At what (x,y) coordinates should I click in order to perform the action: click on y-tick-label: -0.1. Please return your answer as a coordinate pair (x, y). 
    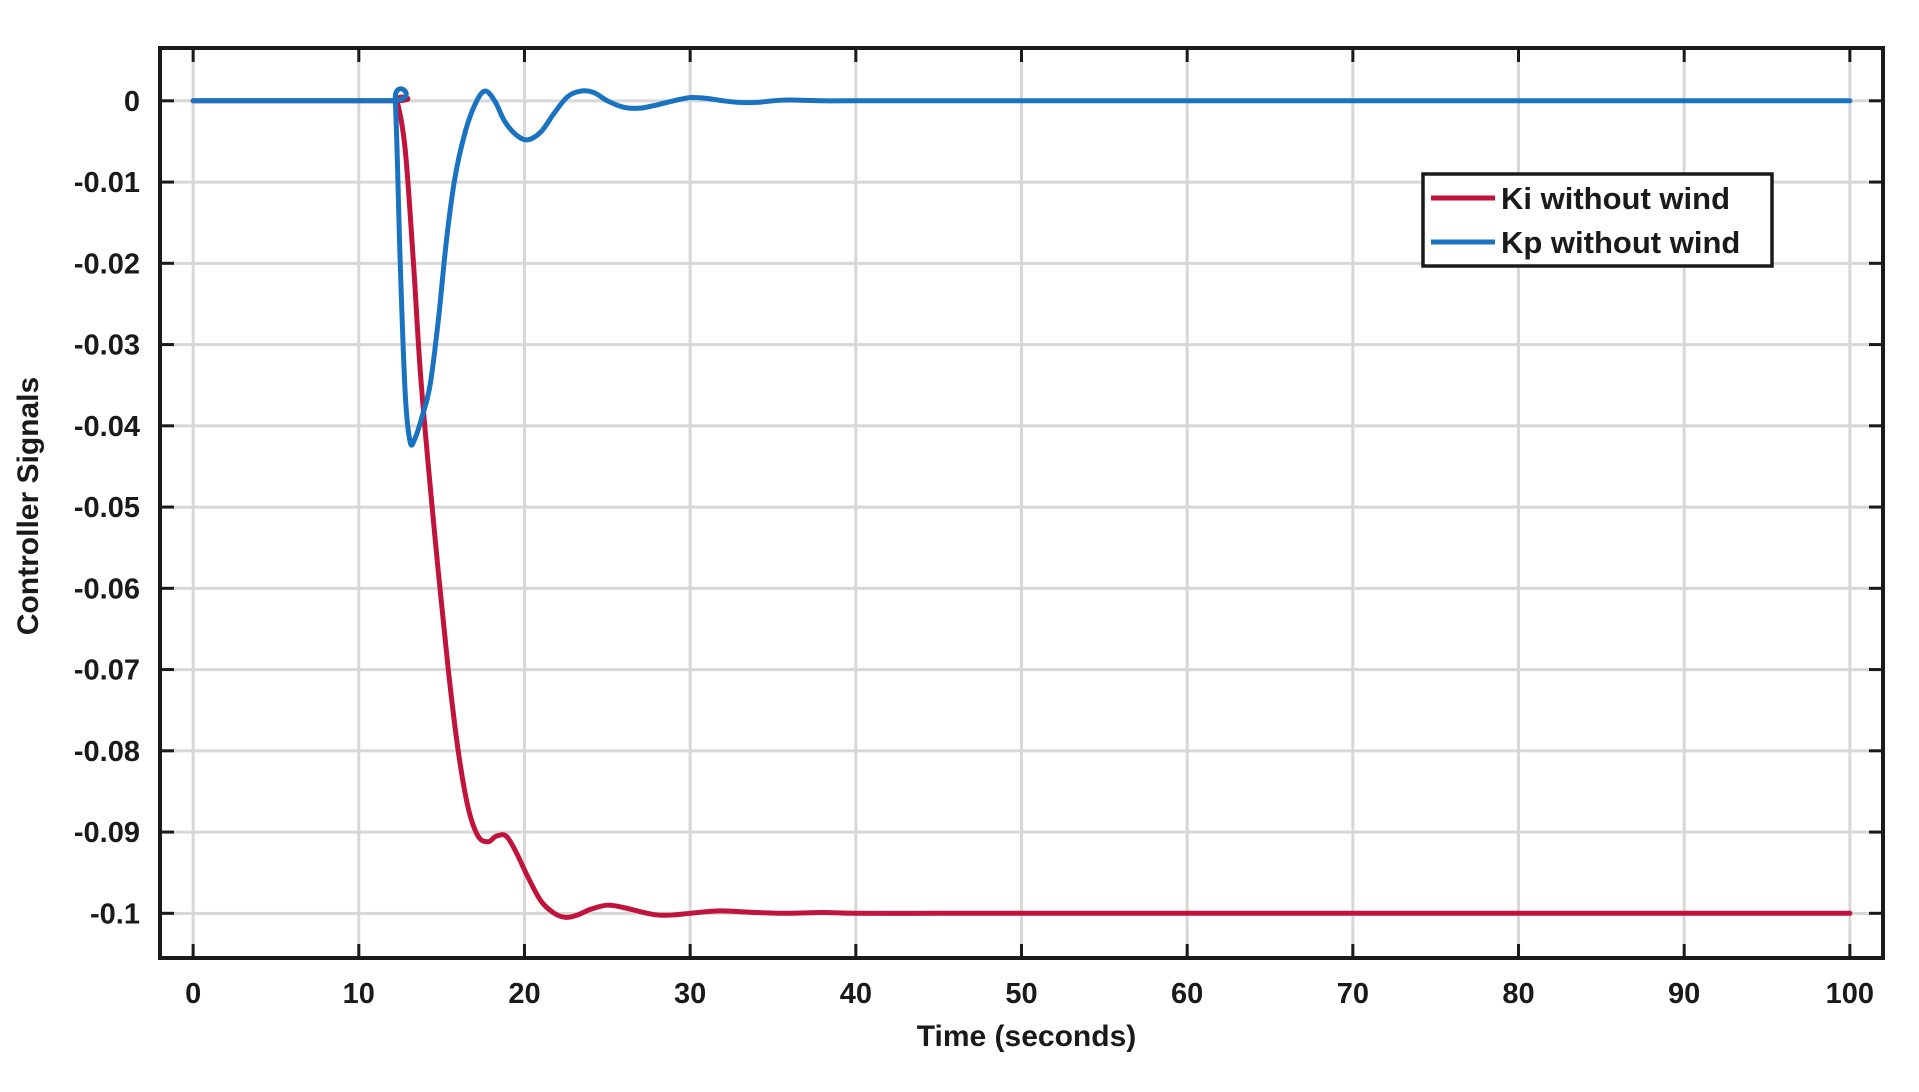
    Looking at the image, I should click on (115, 914).